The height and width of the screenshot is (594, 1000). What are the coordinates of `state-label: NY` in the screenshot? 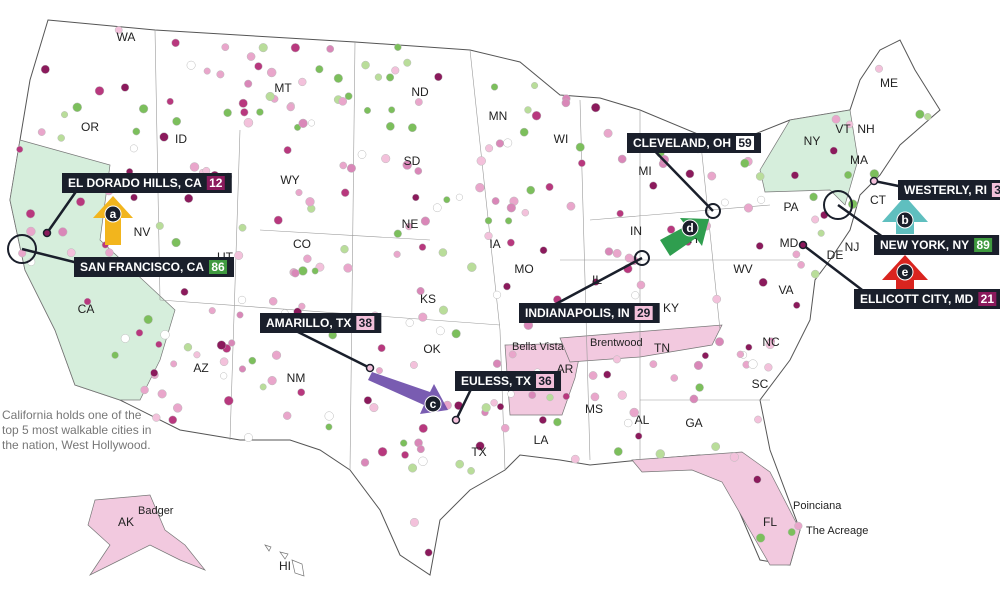 It's located at (812, 141).